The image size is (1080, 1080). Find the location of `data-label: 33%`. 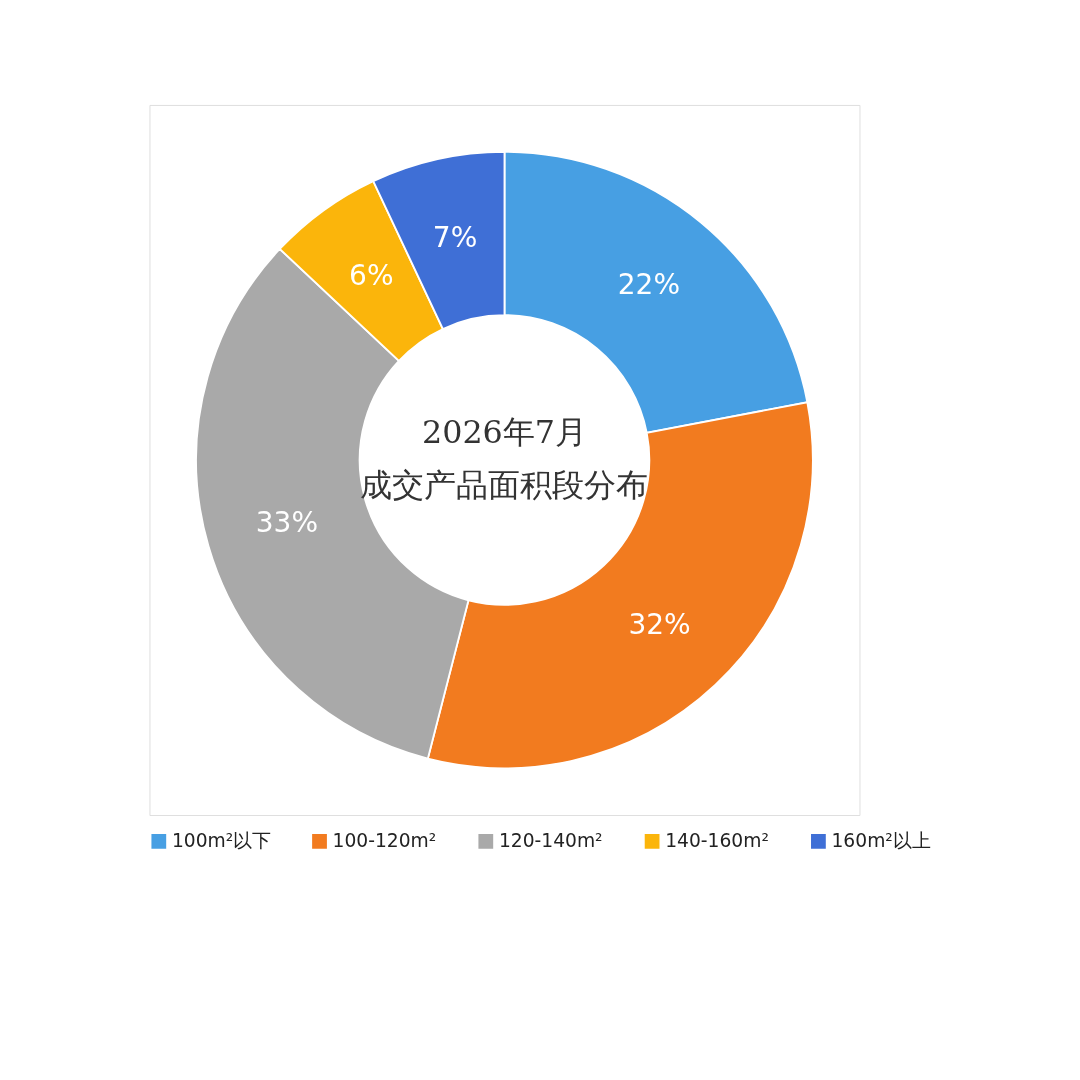

data-label: 33% is located at coordinates (287, 522).